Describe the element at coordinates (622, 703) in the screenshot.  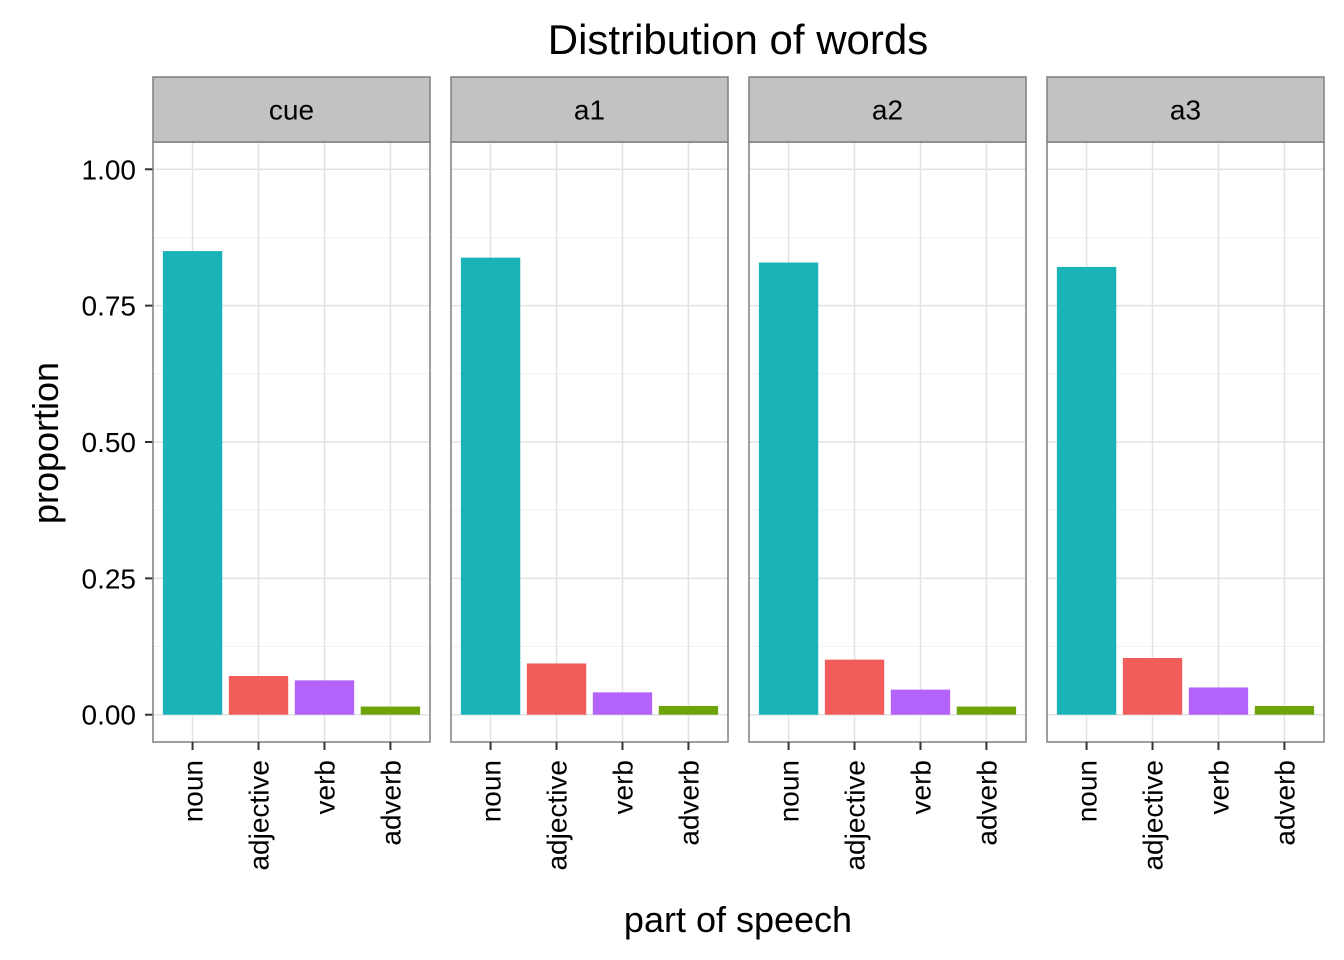
I see `bar-a1-verb` at that location.